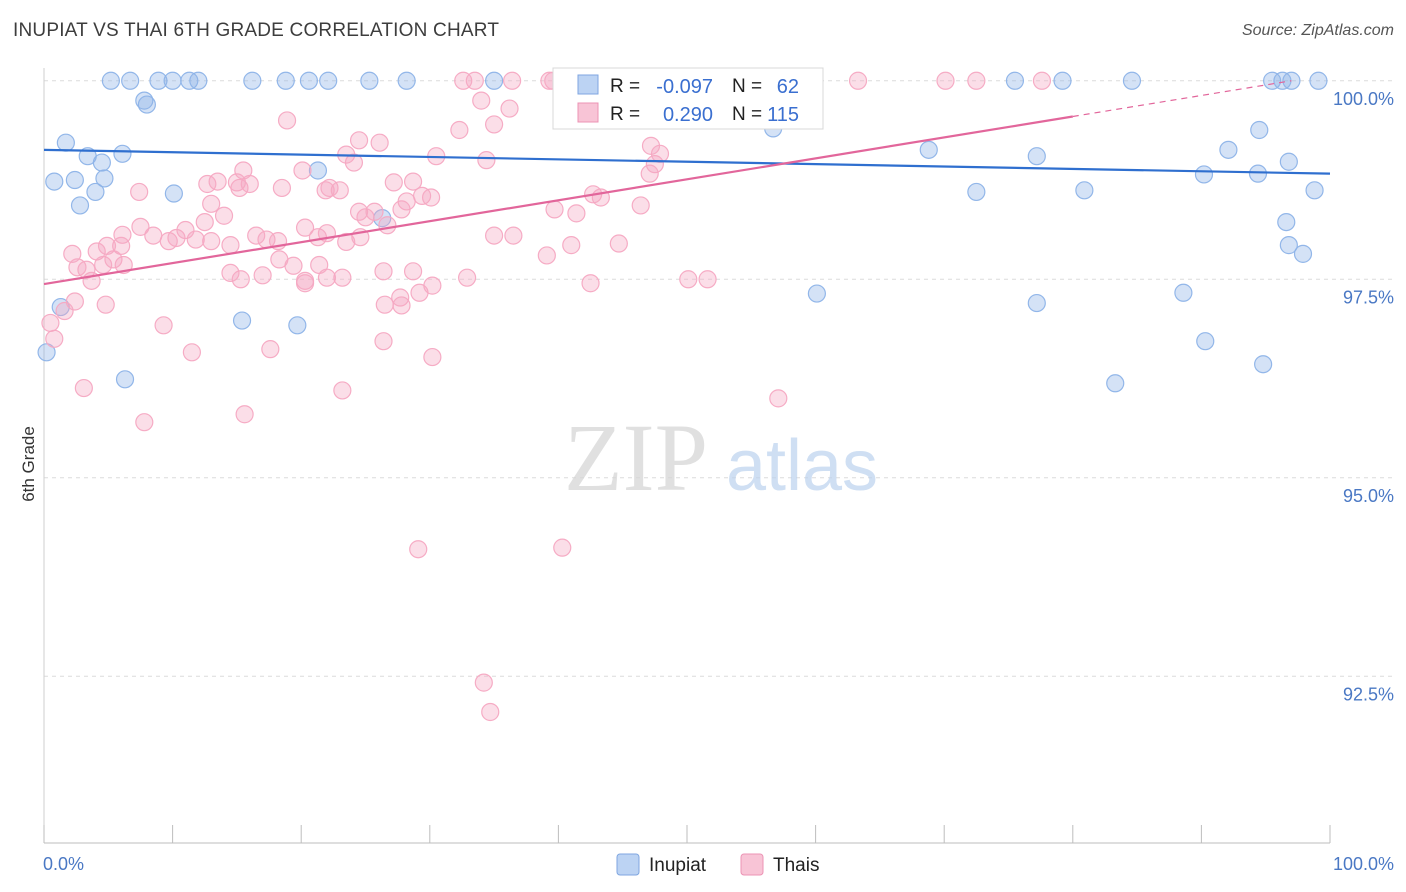 This screenshot has height=892, width=1406. Describe the element at coordinates (688, 98) in the screenshot. I see `stats-box: R = -0.097 N = 62 R = 0.290 N = 115` at that location.